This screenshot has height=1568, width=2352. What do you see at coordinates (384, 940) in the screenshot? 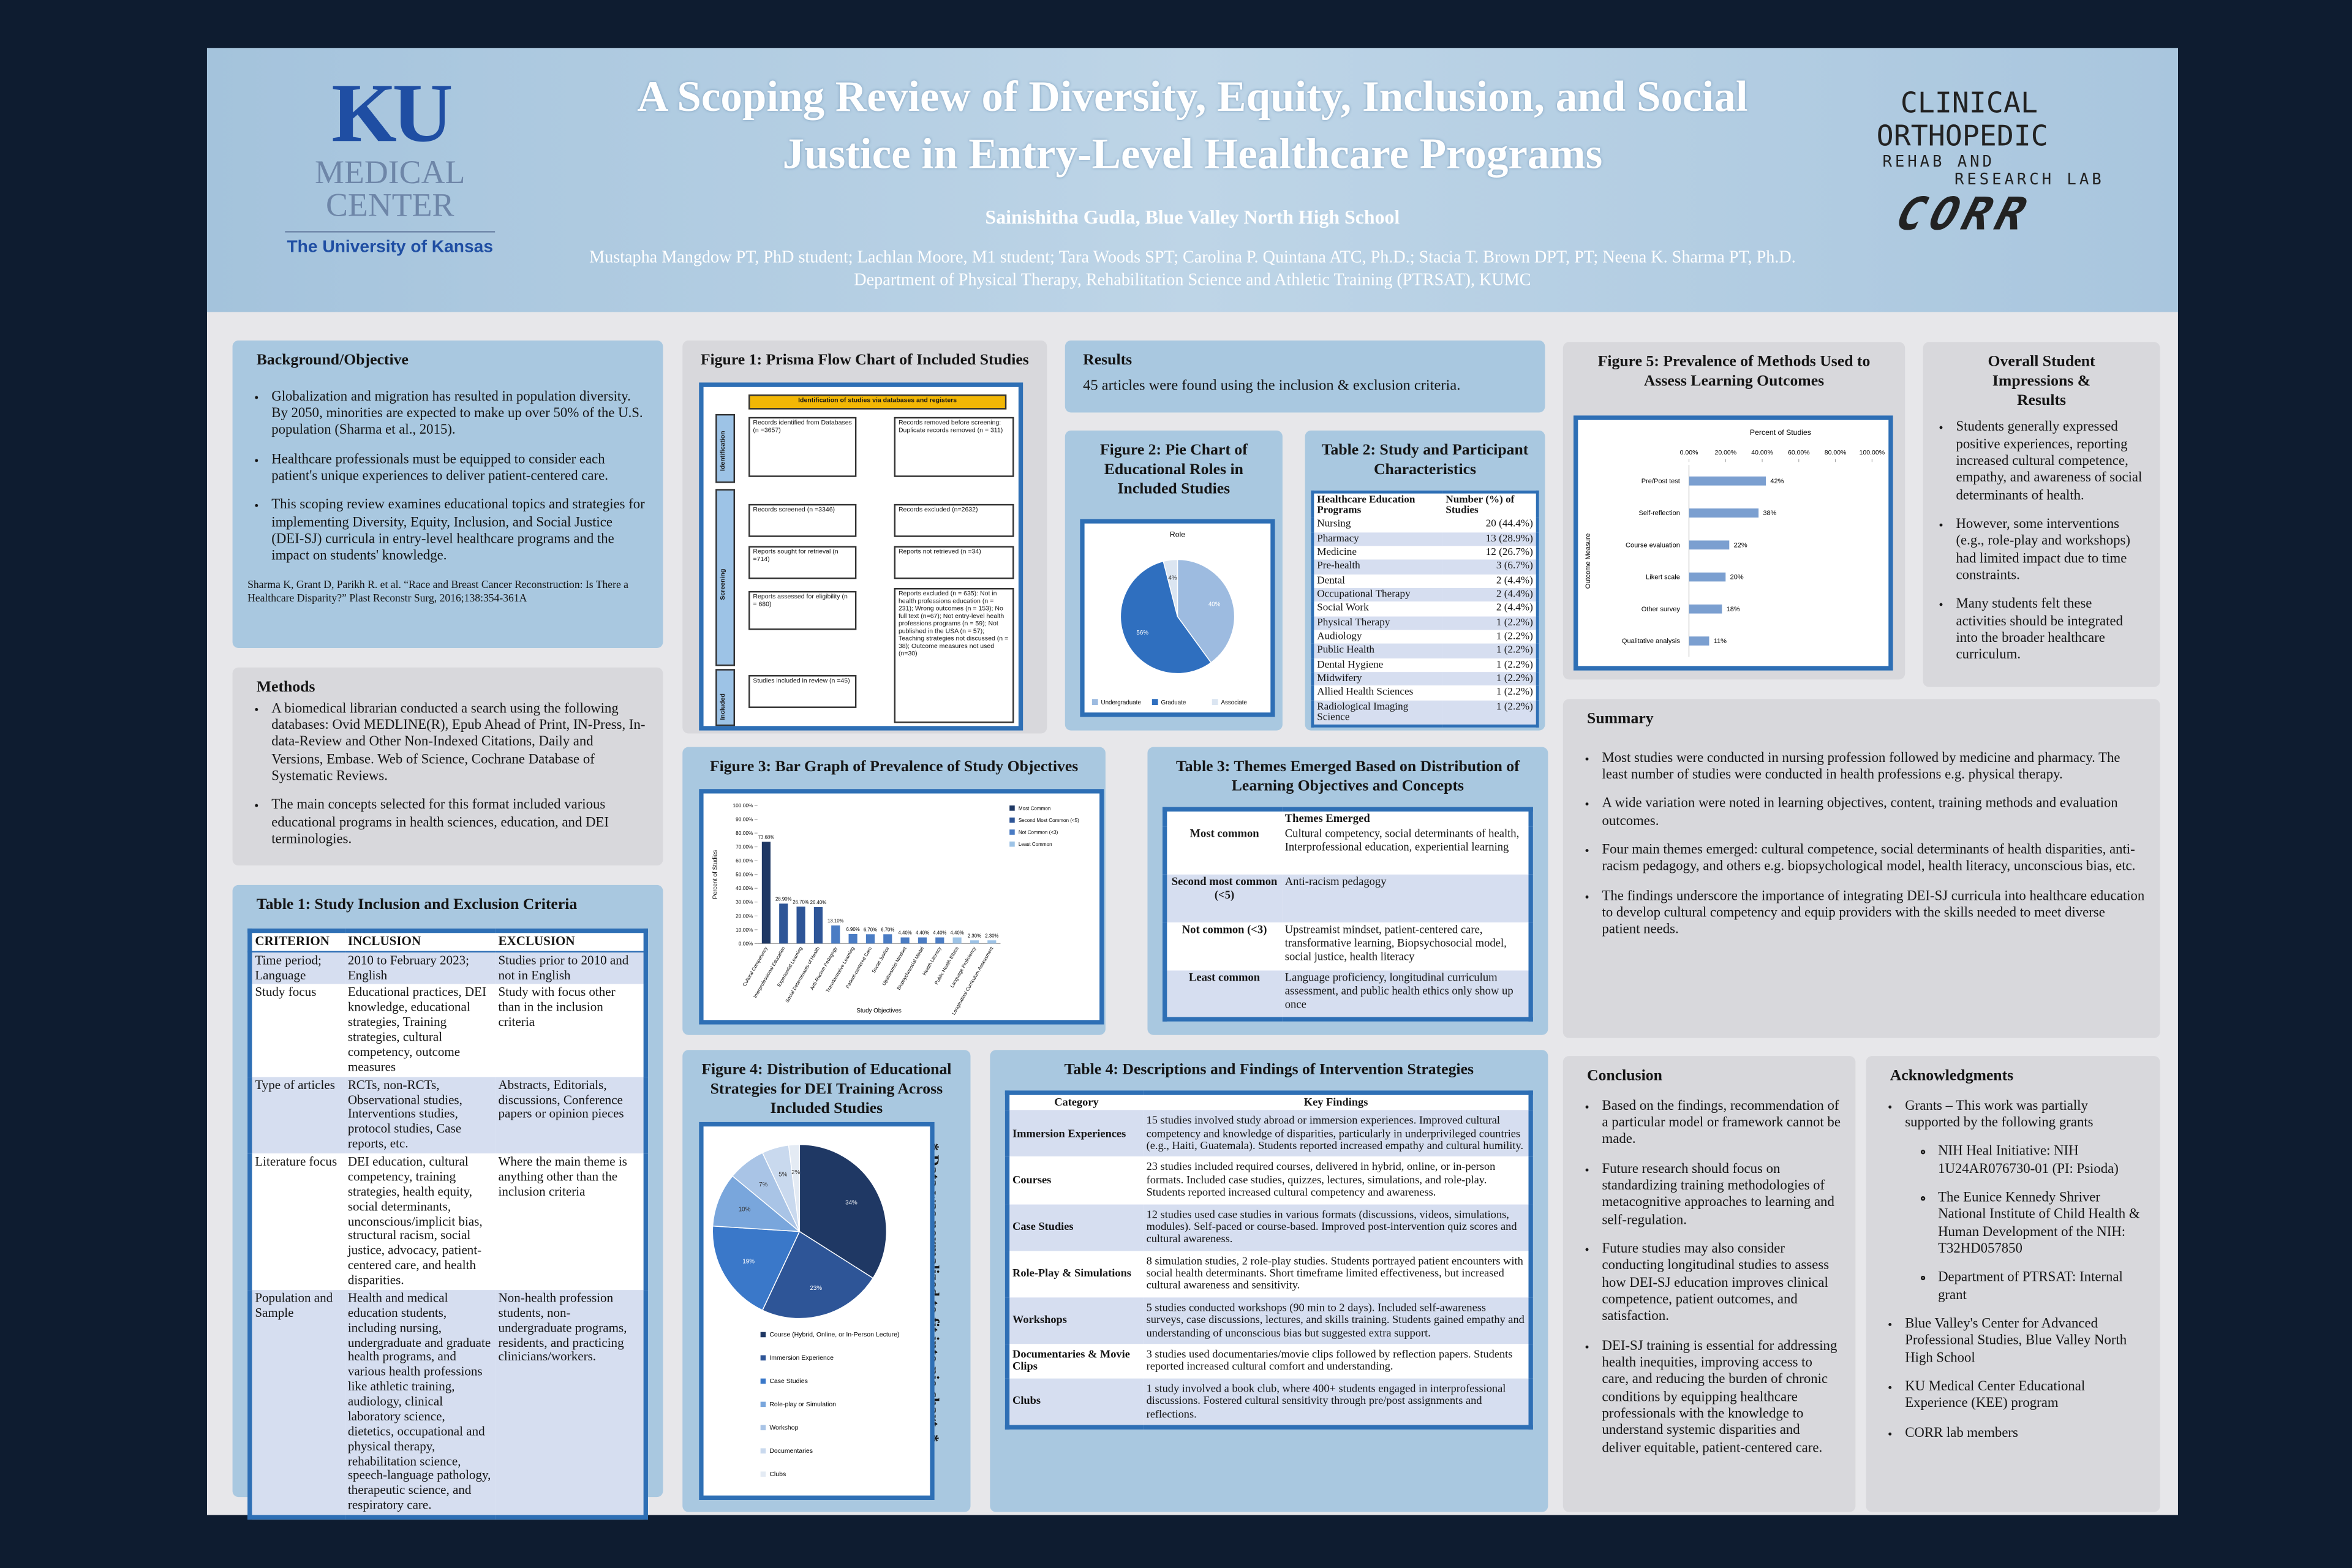
I see `header-cell: INCLUSION` at bounding box center [384, 940].